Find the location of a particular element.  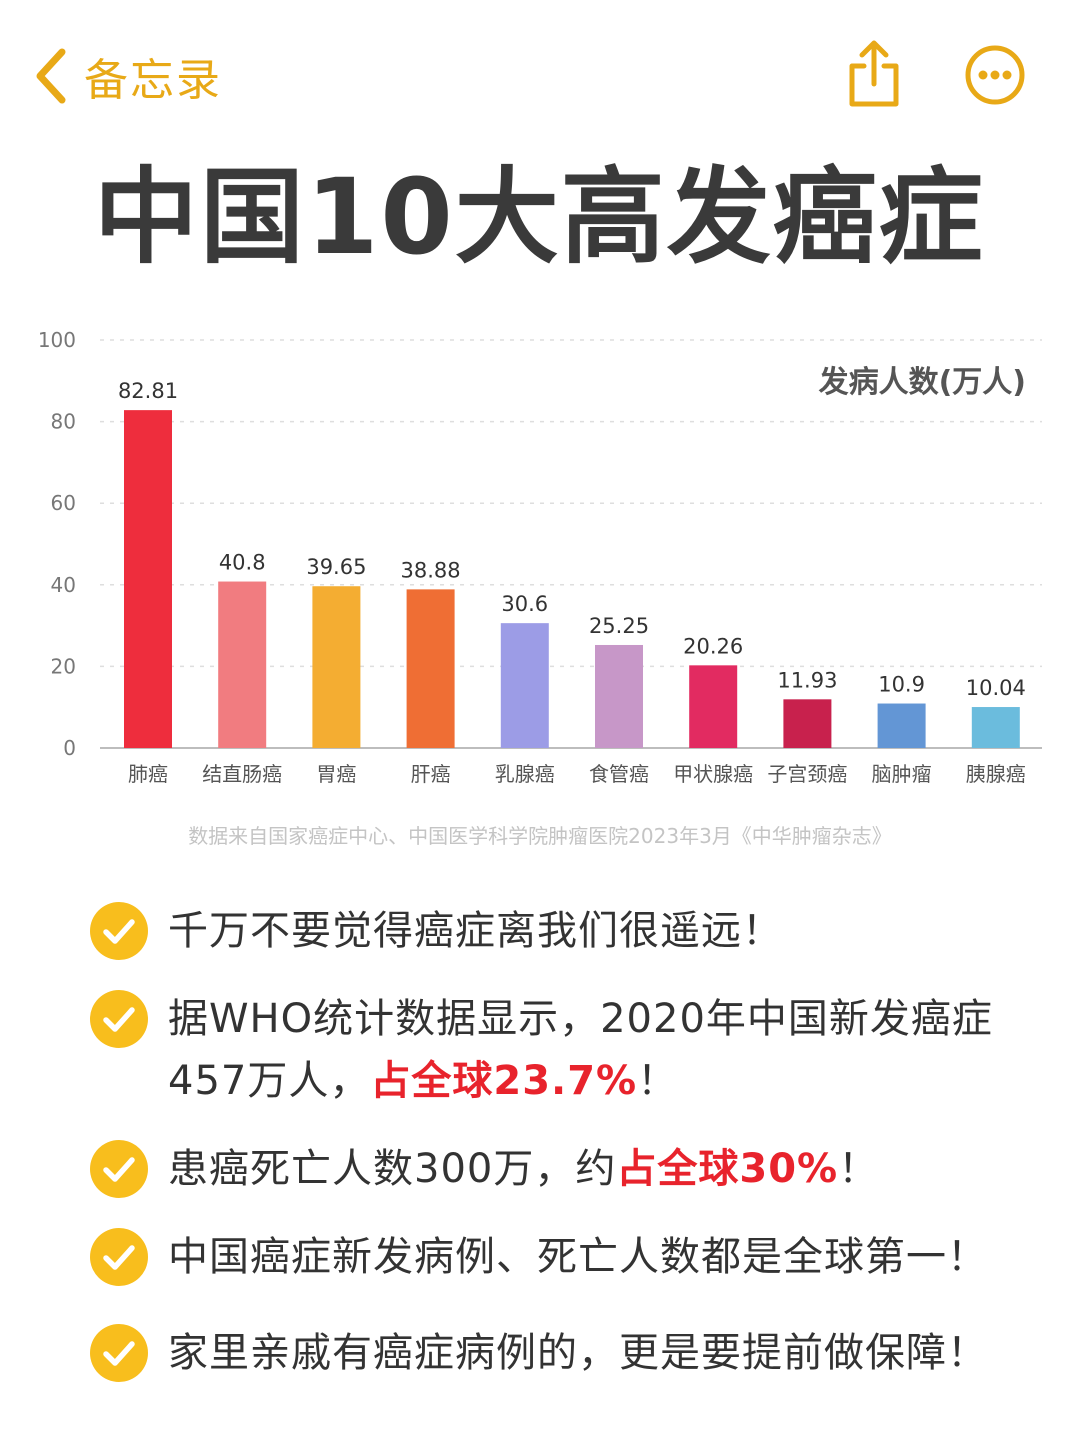

page-title: 中国10大高发癌症 is located at coordinates (539, 217).